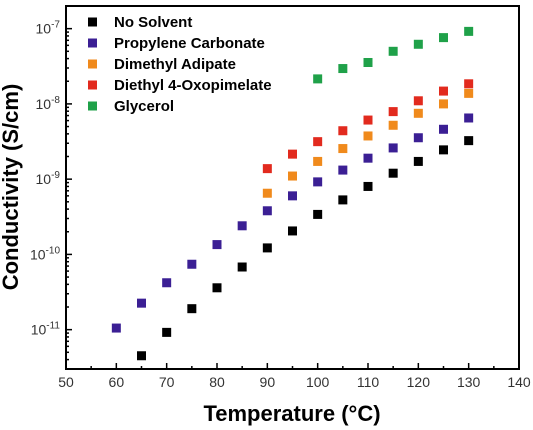 The height and width of the screenshot is (430, 533). What do you see at coordinates (318, 382) in the screenshot?
I see `x-tick-label: 100` at bounding box center [318, 382].